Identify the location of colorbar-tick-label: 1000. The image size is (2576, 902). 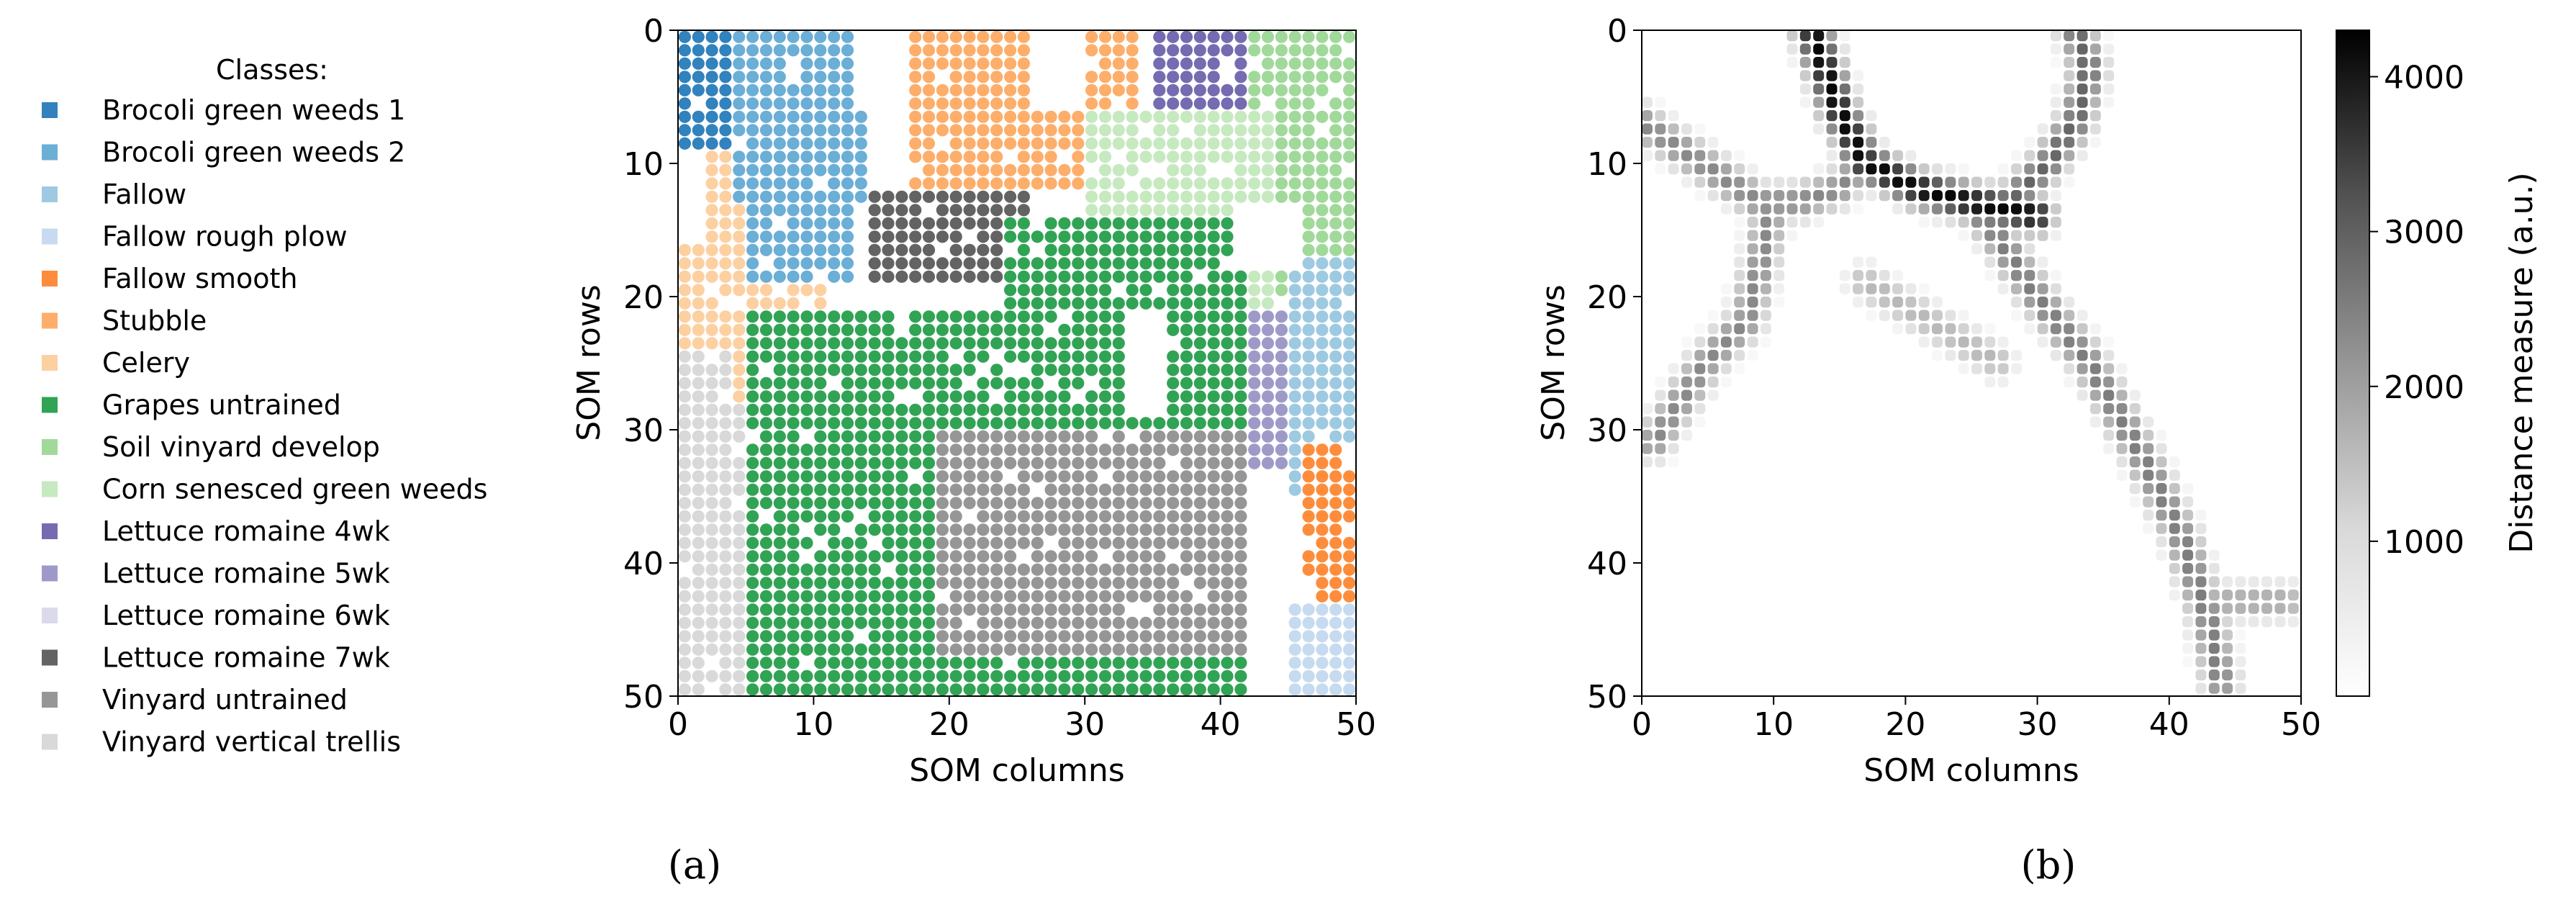
(2424, 542).